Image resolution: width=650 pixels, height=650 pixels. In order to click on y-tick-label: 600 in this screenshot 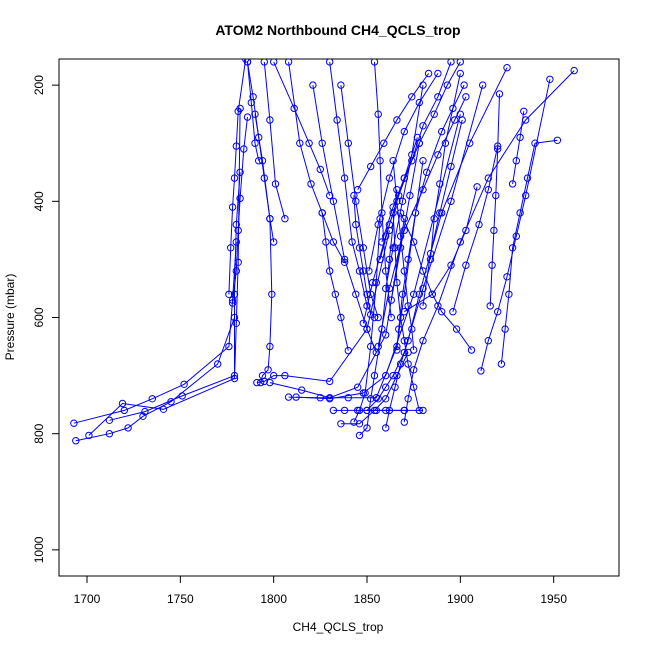, I will do `click(39, 317)`.